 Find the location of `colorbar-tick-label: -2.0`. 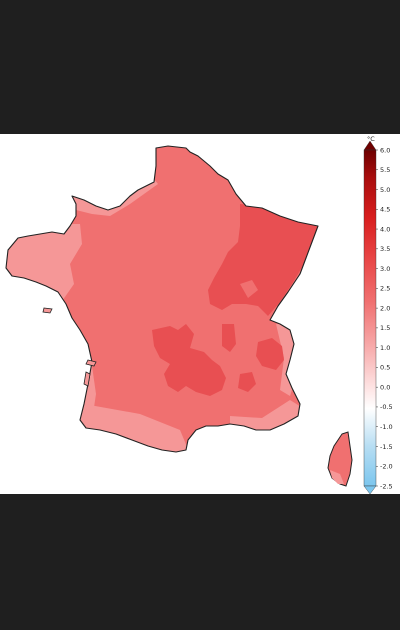

colorbar-tick-label: -2.0 is located at coordinates (386, 467).